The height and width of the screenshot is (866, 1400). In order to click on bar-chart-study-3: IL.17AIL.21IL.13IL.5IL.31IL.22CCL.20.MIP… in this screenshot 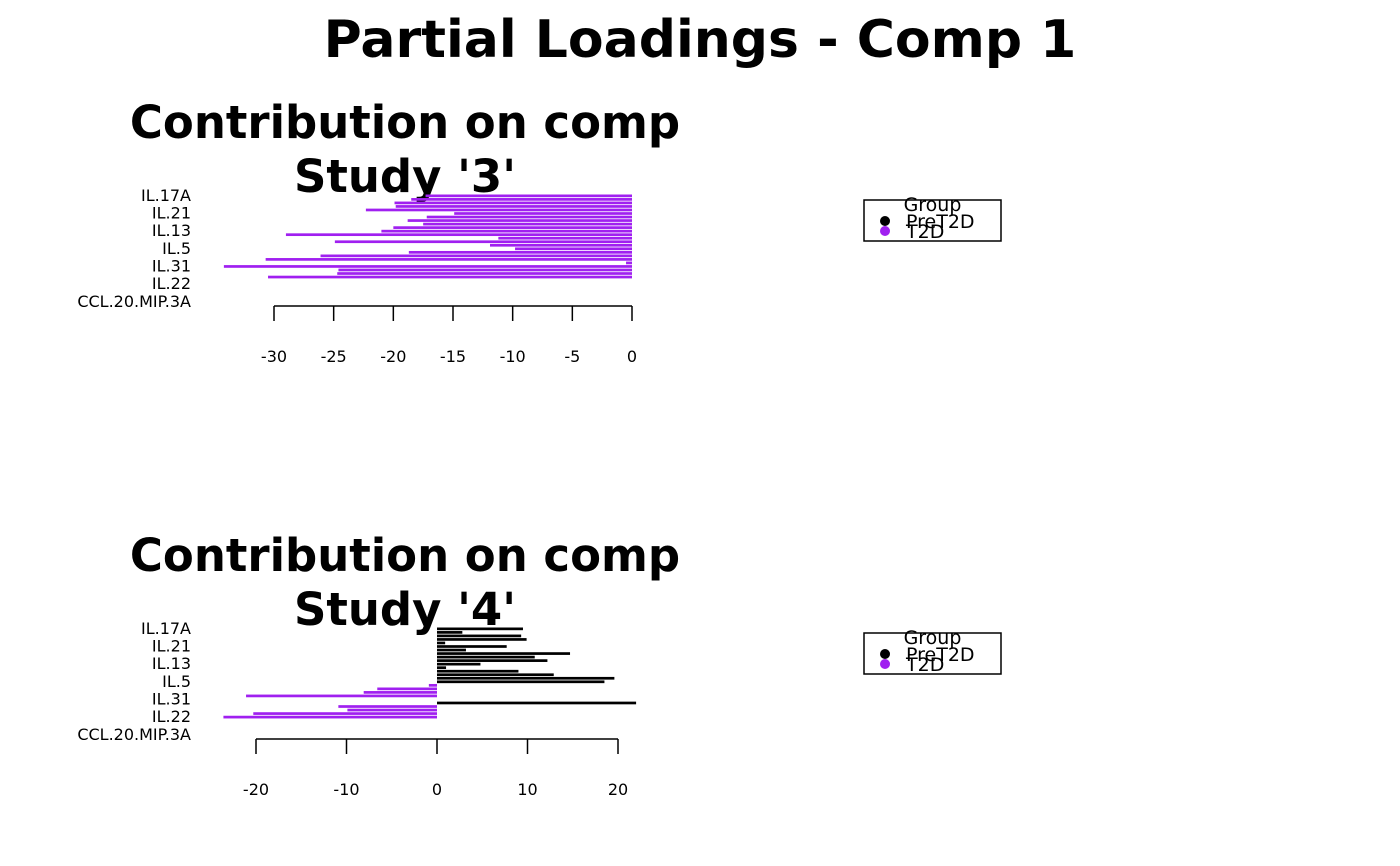, I will do `click(539, 276)`.